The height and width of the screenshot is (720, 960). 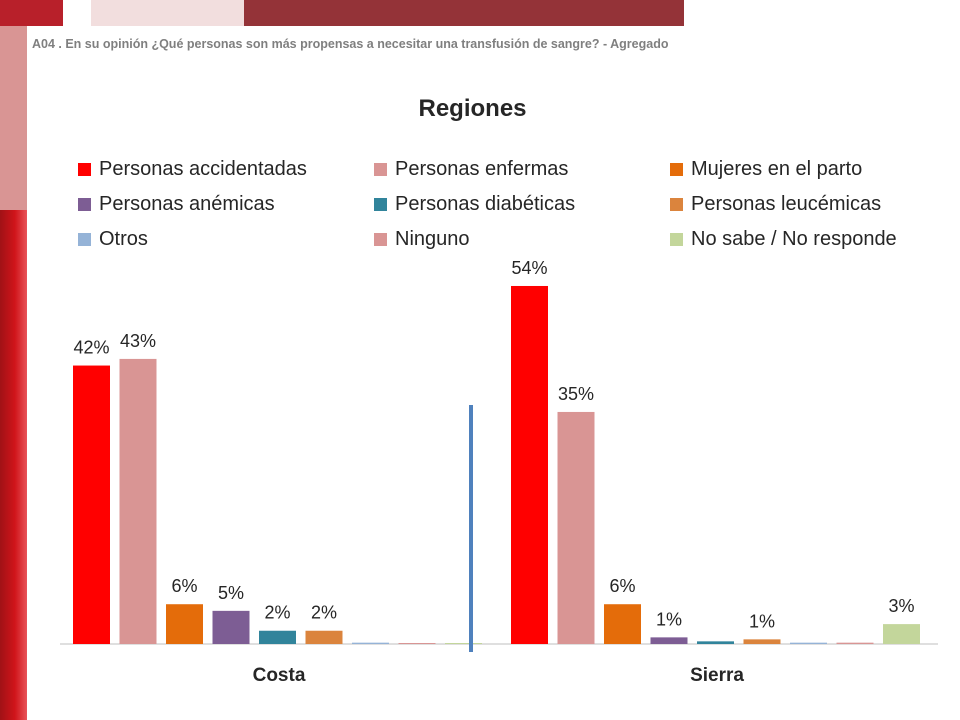 What do you see at coordinates (786, 204) in the screenshot?
I see `legend-label: Personas leucémicas` at bounding box center [786, 204].